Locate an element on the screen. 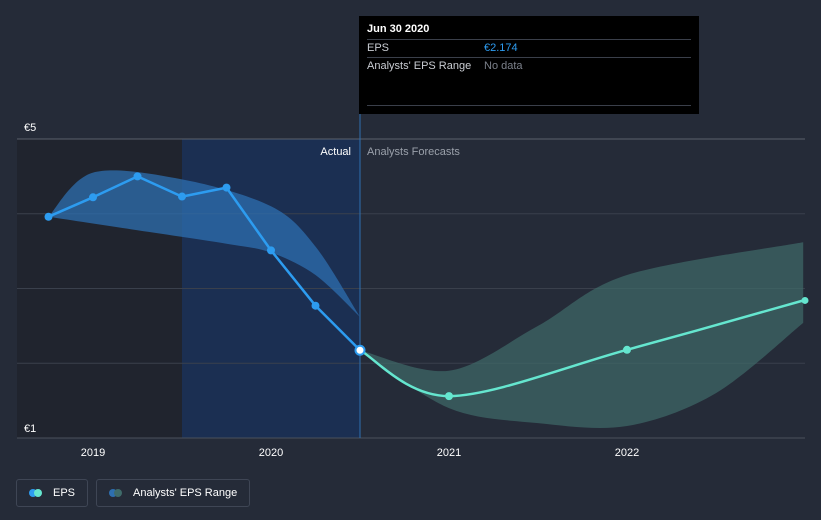  tooltip-row-range: Analysts' EPS Range No data is located at coordinates (529, 66).